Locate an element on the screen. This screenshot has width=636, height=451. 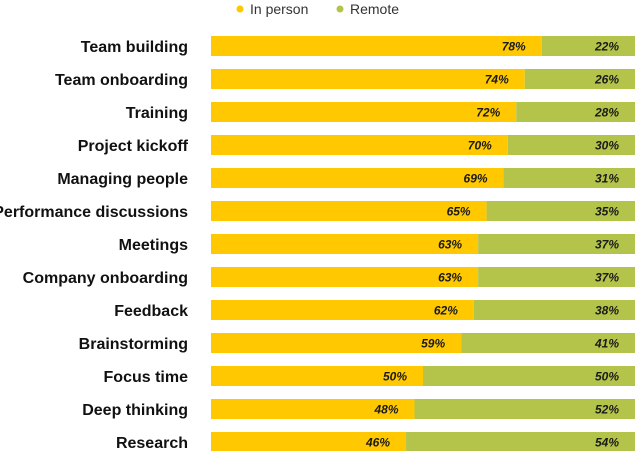
value-label-in-person-performance-discussions: 65% is located at coordinates (459, 212).